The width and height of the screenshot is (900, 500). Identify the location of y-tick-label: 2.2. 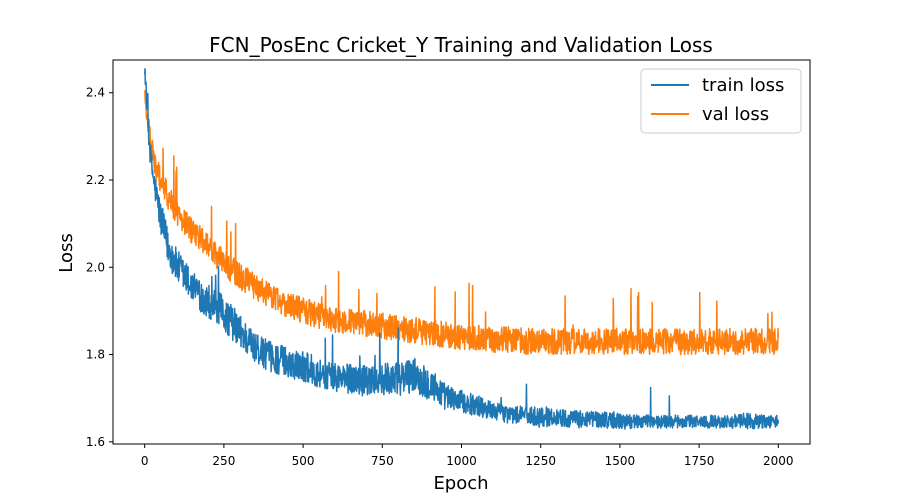
(95, 180).